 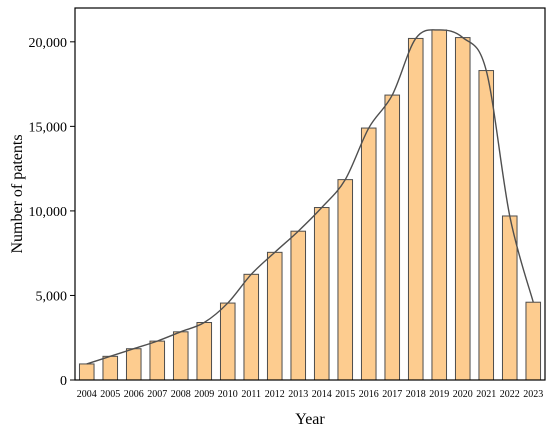 What do you see at coordinates (369, 394) in the screenshot?
I see `x-tick-label: 2016` at bounding box center [369, 394].